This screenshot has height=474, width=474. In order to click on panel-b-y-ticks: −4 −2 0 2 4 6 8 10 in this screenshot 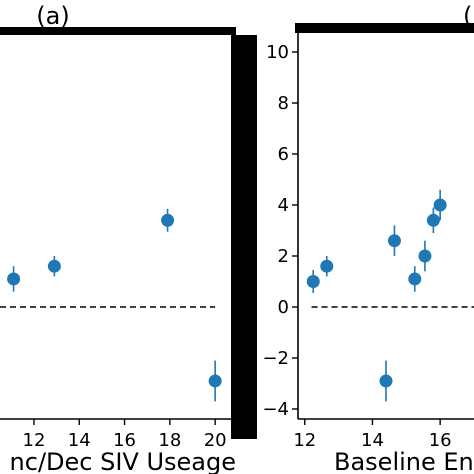, I will do `click(280, 231)`.